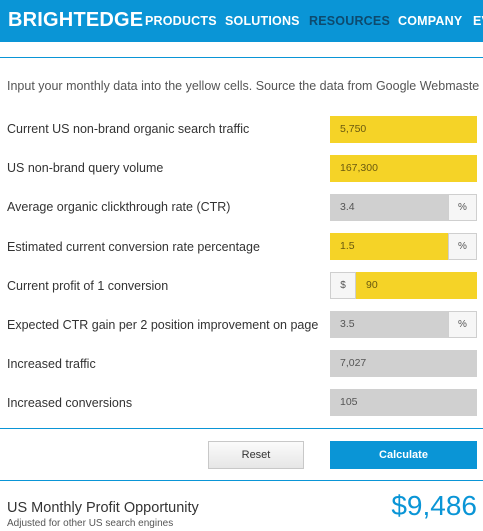  Describe the element at coordinates (241, 480) in the screenshot. I see `divider-bottom` at that location.